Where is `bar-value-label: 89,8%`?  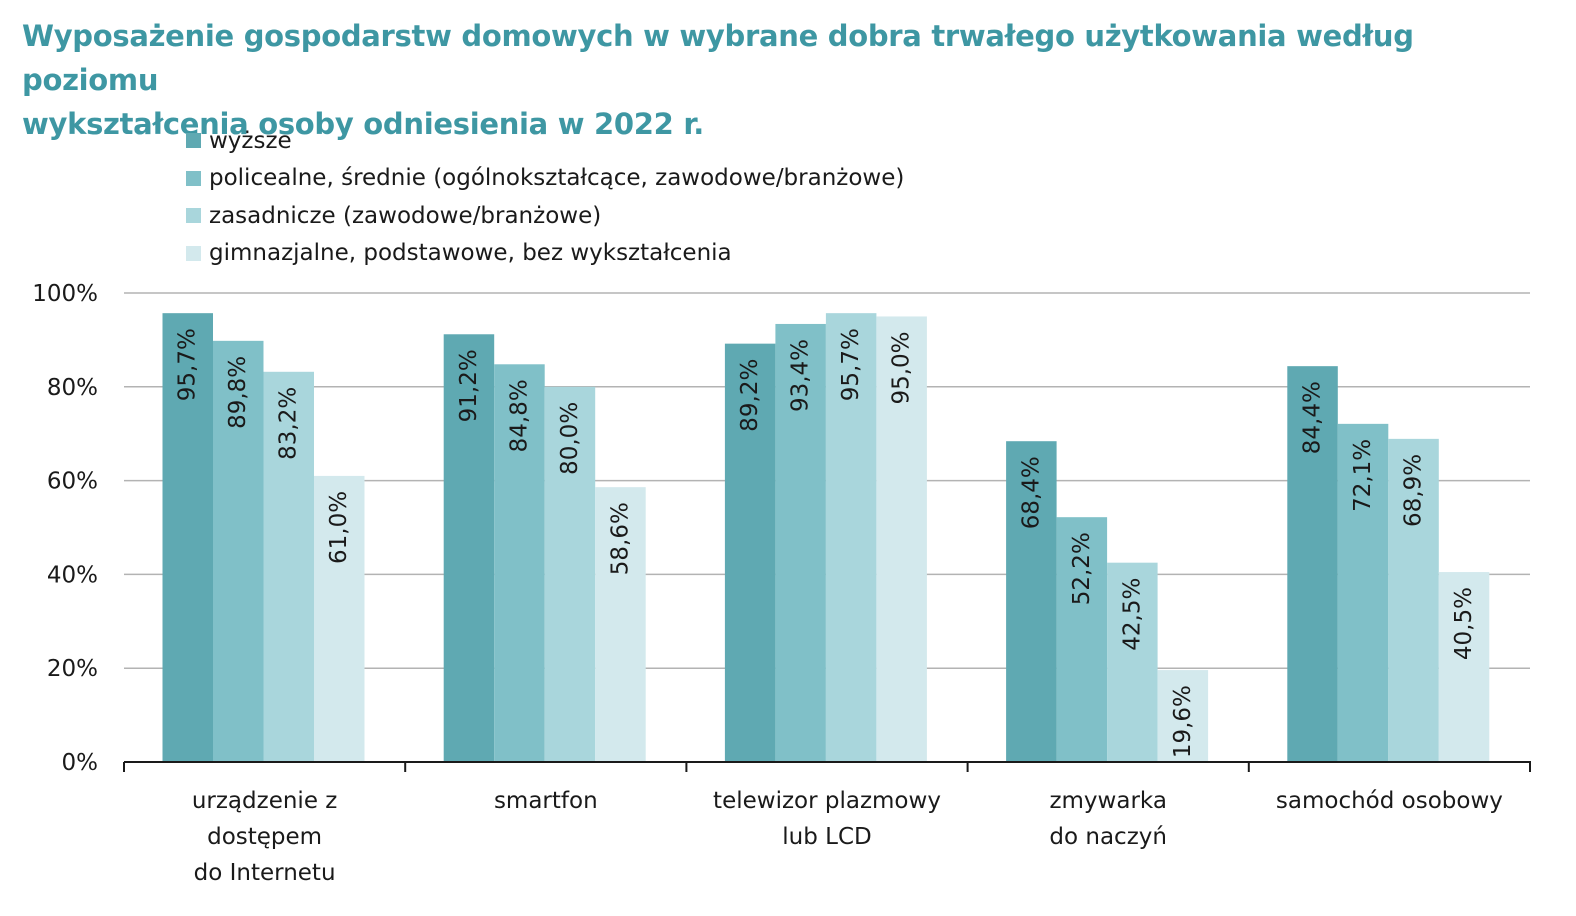 bar-value-label: 89,8% is located at coordinates (238, 392).